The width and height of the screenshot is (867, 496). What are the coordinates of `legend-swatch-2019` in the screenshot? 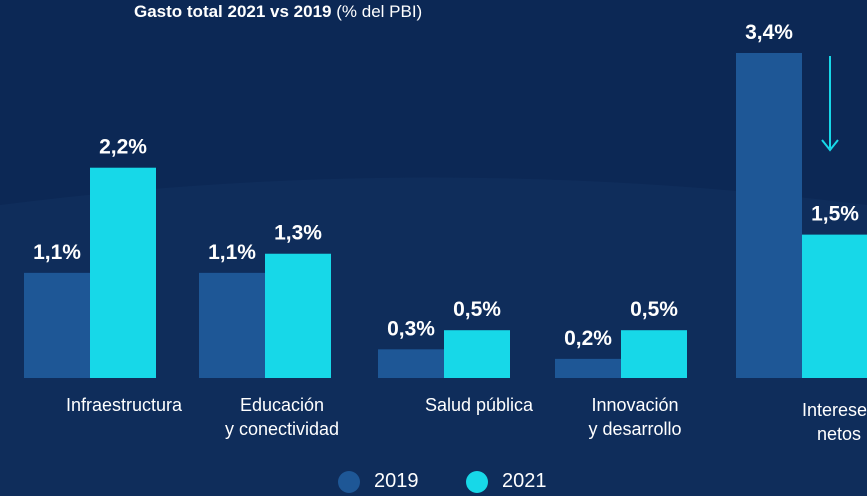 It's located at (349, 481).